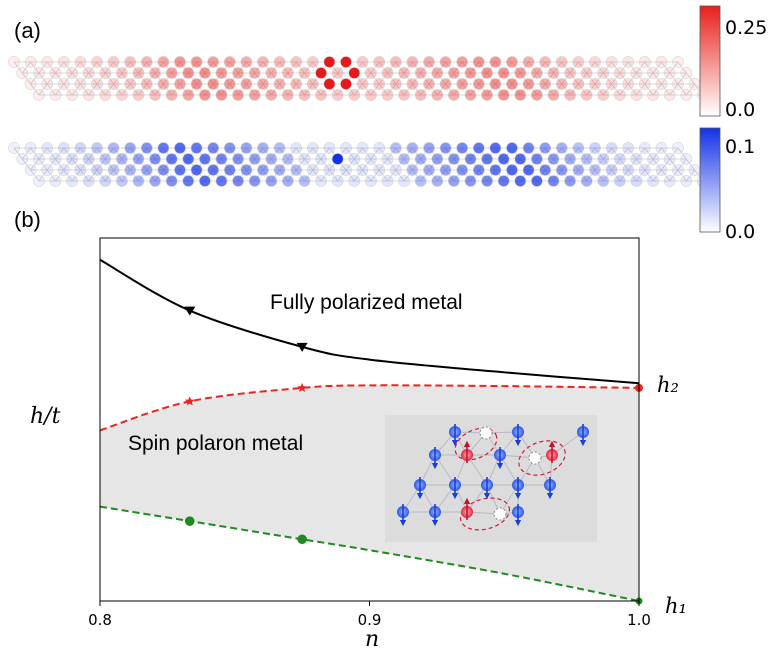 The height and width of the screenshot is (655, 779). Describe the element at coordinates (302, 347) in the screenshot. I see `marker-upper-triangle` at that location.